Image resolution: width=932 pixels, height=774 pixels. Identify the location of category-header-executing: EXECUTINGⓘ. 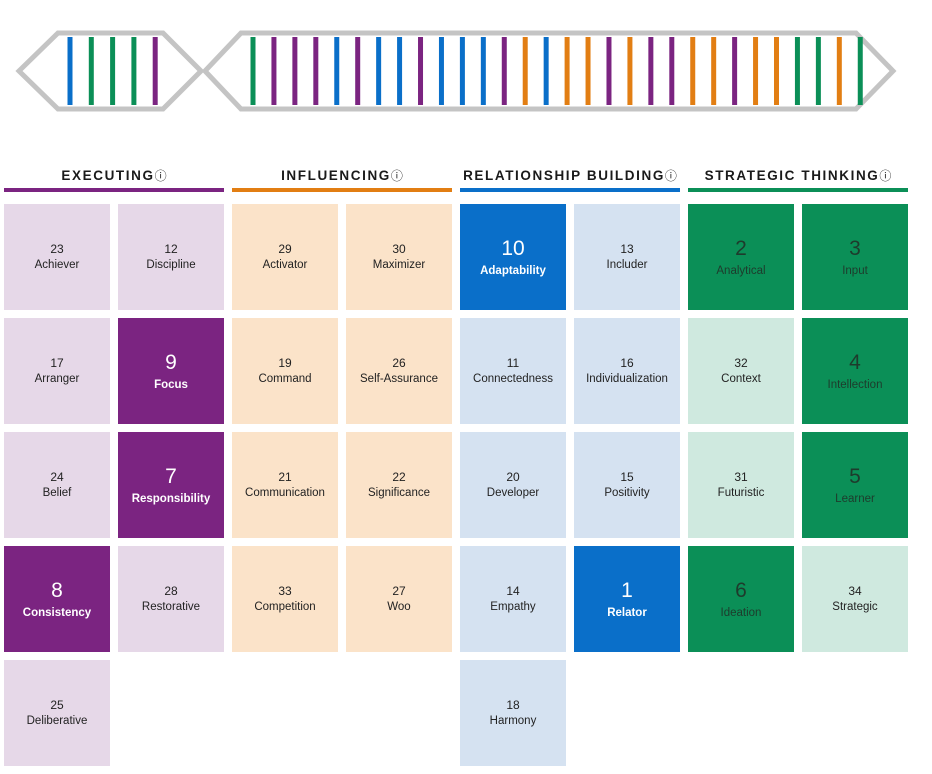
(114, 181).